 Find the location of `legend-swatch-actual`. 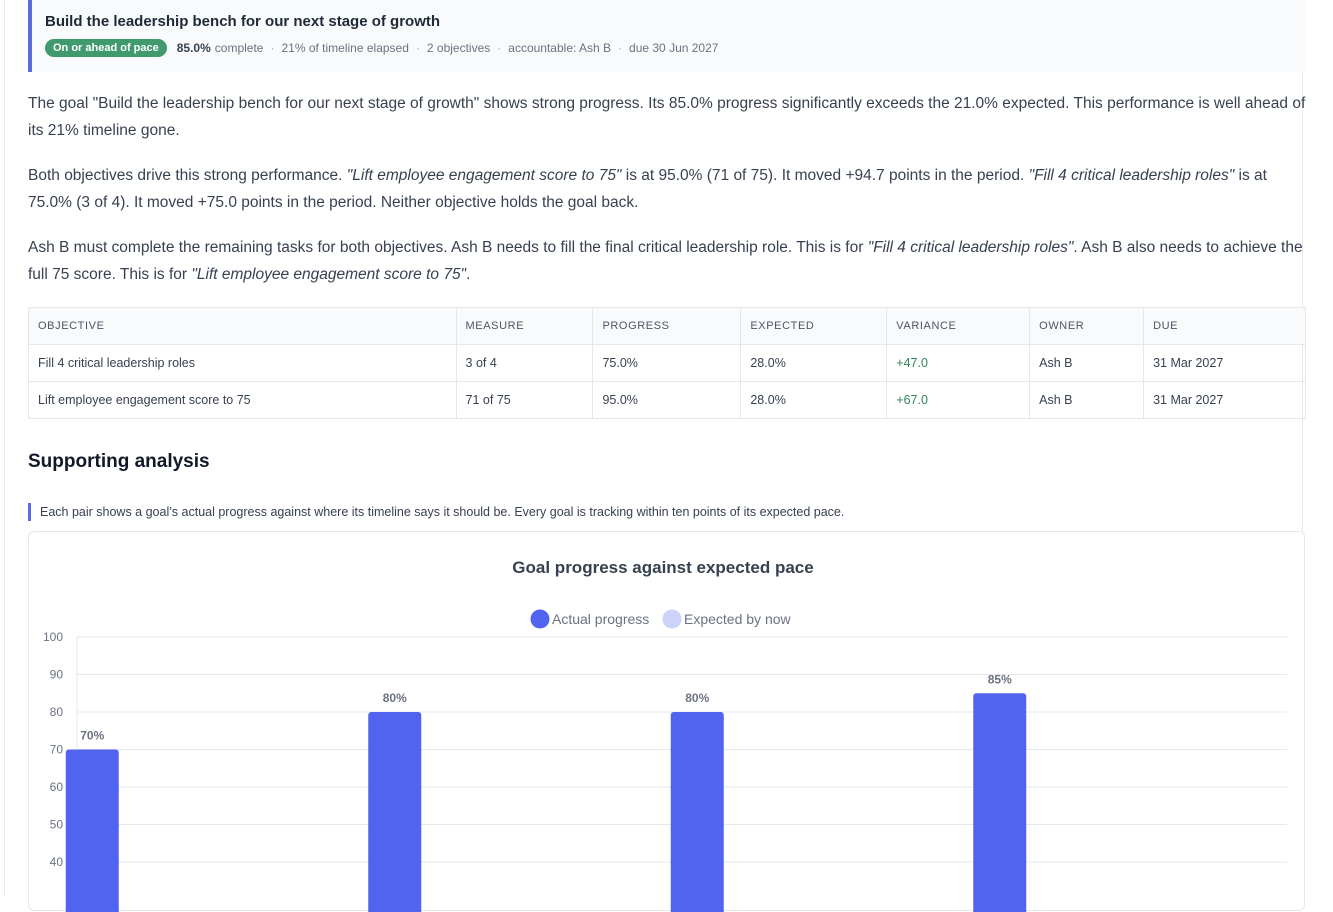

legend-swatch-actual is located at coordinates (540, 619).